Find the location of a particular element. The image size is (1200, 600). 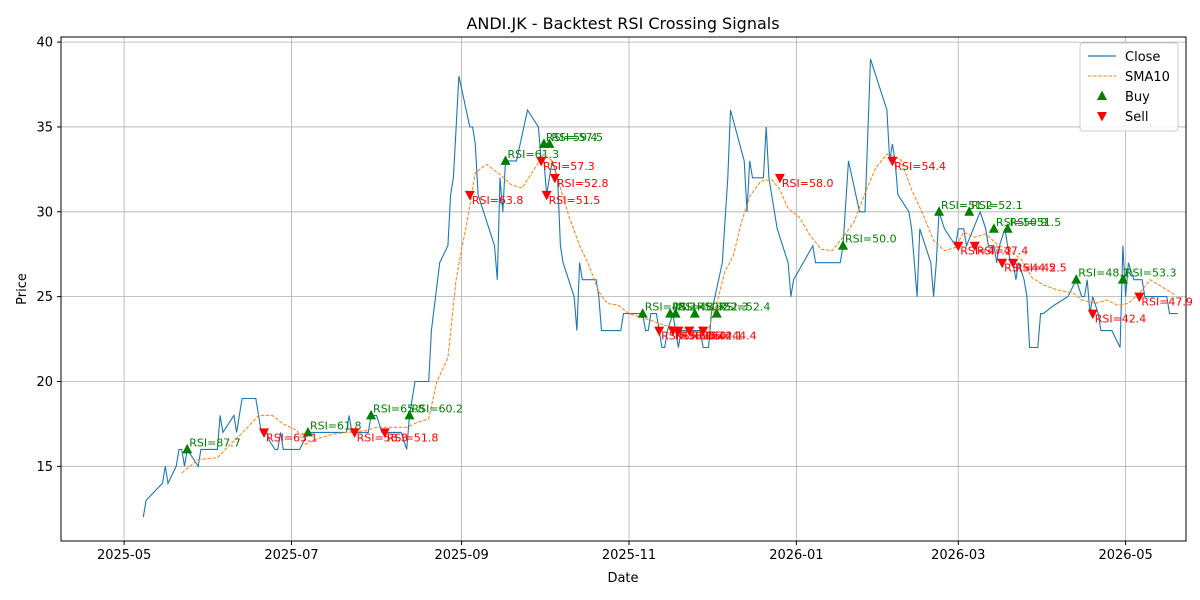

sell-signal-label: RSI=54.4 is located at coordinates (920, 166).